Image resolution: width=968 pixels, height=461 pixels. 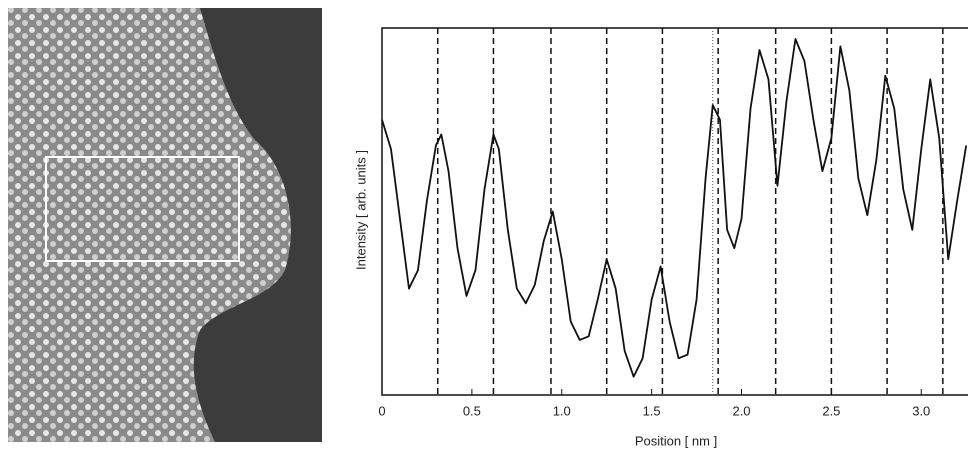 What do you see at coordinates (142, 209) in the screenshot?
I see `selection-box` at bounding box center [142, 209].